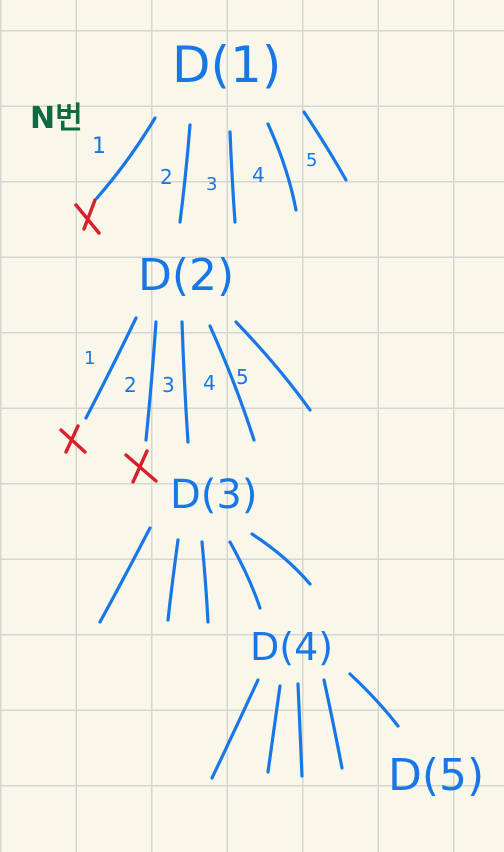 This screenshot has height=852, width=504. What do you see at coordinates (436, 775) in the screenshot?
I see `node-d5: D(5)` at bounding box center [436, 775].